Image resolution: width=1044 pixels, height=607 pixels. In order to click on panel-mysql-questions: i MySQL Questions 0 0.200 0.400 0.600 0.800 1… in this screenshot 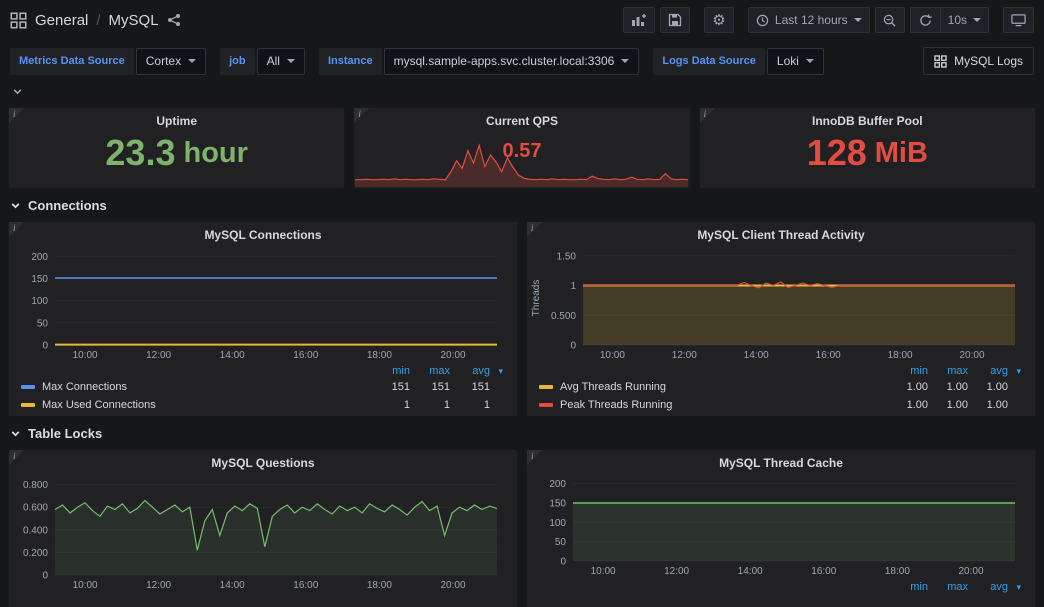, I will do `click(263, 528)`.